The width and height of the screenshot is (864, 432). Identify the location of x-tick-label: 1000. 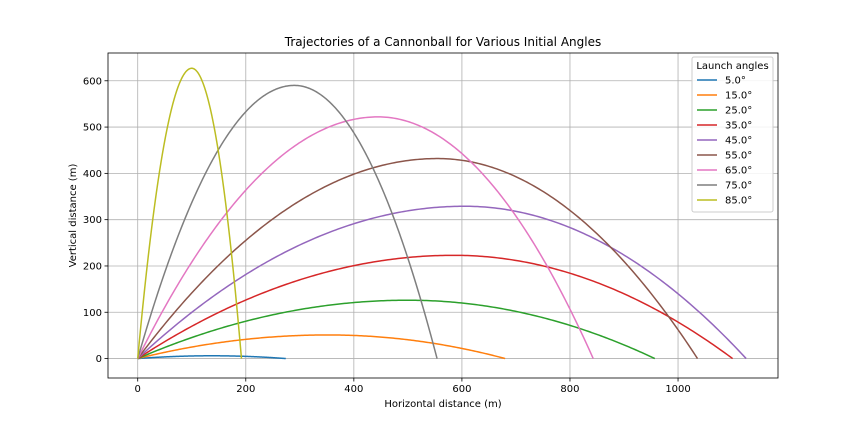
(677, 389).